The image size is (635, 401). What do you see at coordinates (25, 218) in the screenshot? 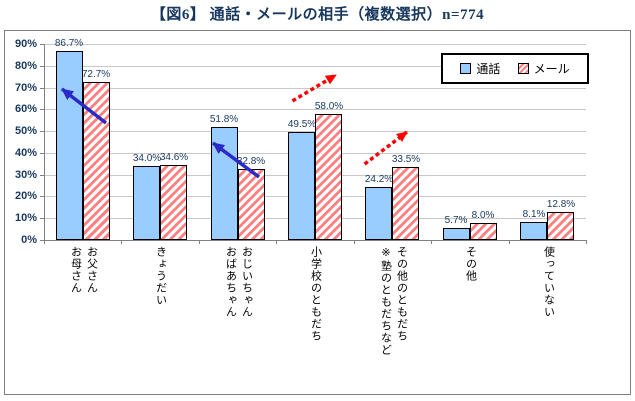
I see `y-axis-tick-label: 10%` at bounding box center [25, 218].